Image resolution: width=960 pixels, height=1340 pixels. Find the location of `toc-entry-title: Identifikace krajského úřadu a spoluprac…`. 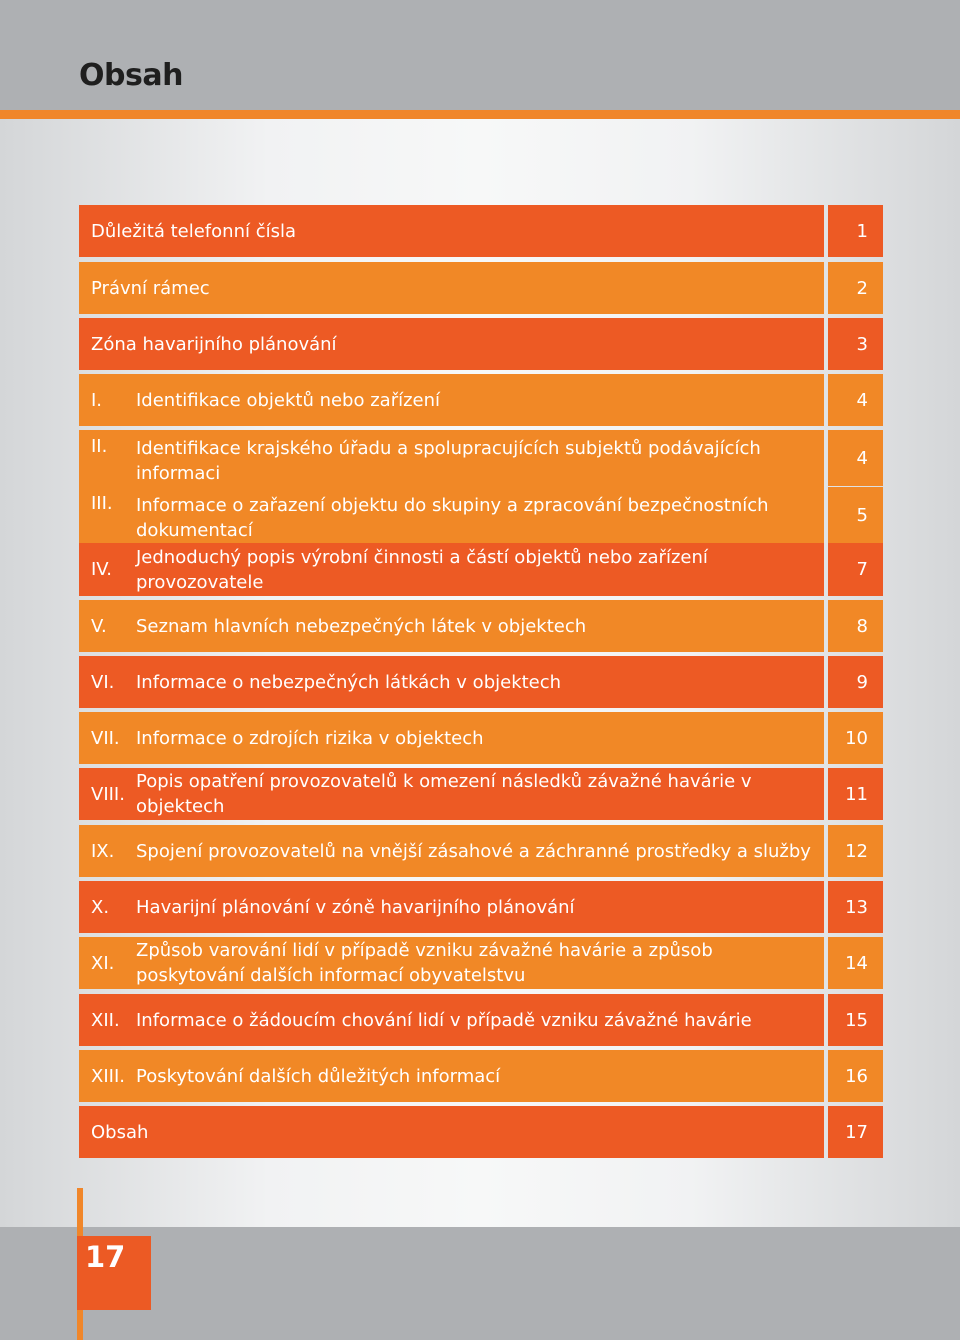

toc-entry-title: Identifikace krajského úřadu a spoluprac… is located at coordinates (448, 461).